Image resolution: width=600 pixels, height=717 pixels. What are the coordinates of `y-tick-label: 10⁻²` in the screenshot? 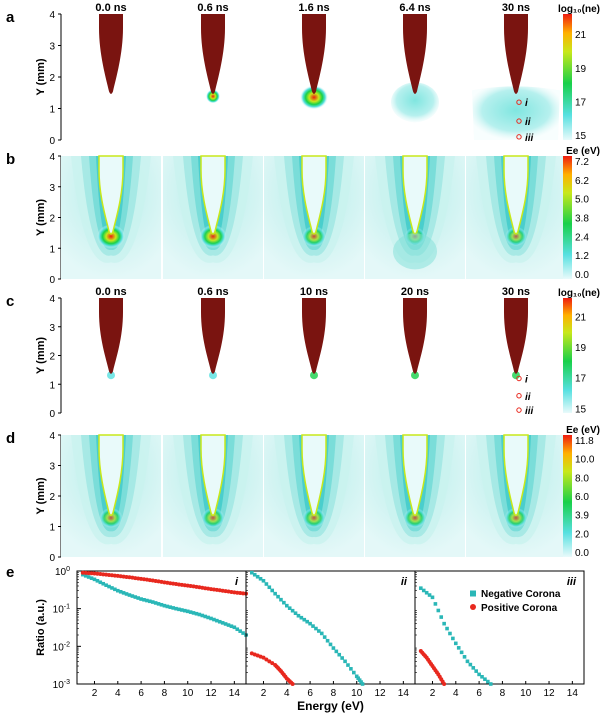 It's located at (61, 647).